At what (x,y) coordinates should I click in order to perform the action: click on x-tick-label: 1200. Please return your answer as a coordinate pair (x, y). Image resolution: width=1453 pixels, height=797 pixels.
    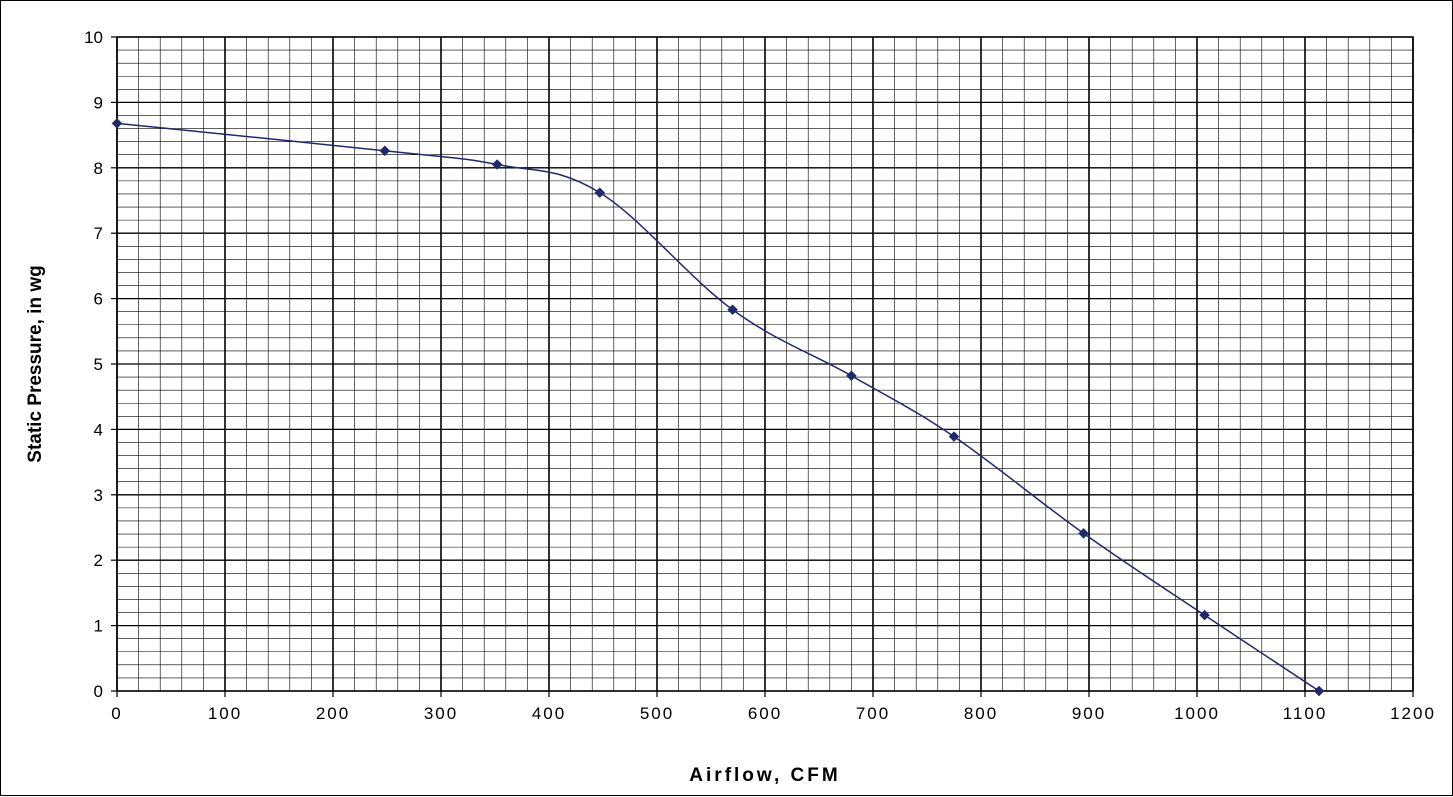
    Looking at the image, I should click on (1413, 713).